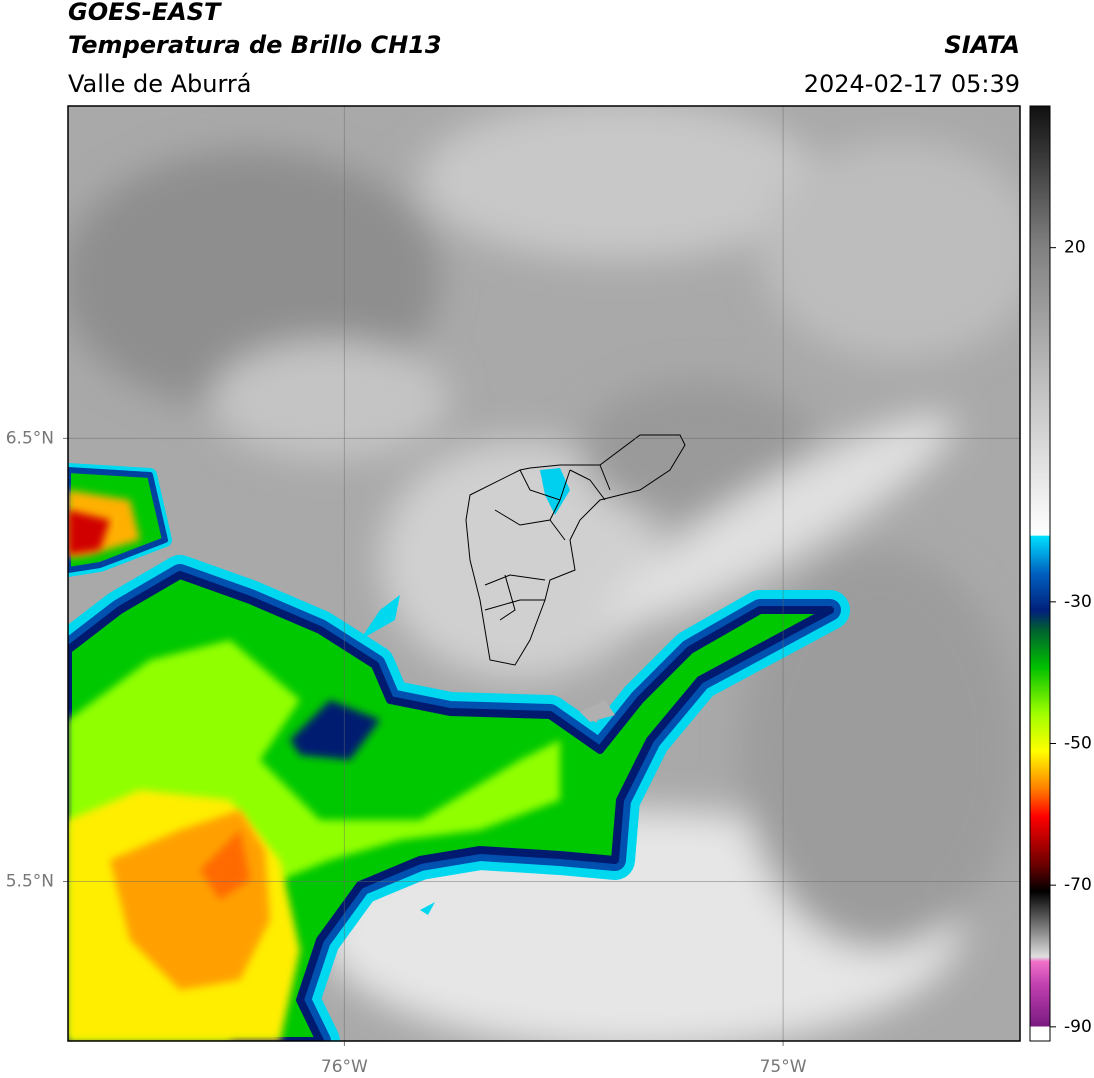 This screenshot has height=1078, width=1094. What do you see at coordinates (575, 550) in the screenshot?
I see `municipal-boundaries` at bounding box center [575, 550].